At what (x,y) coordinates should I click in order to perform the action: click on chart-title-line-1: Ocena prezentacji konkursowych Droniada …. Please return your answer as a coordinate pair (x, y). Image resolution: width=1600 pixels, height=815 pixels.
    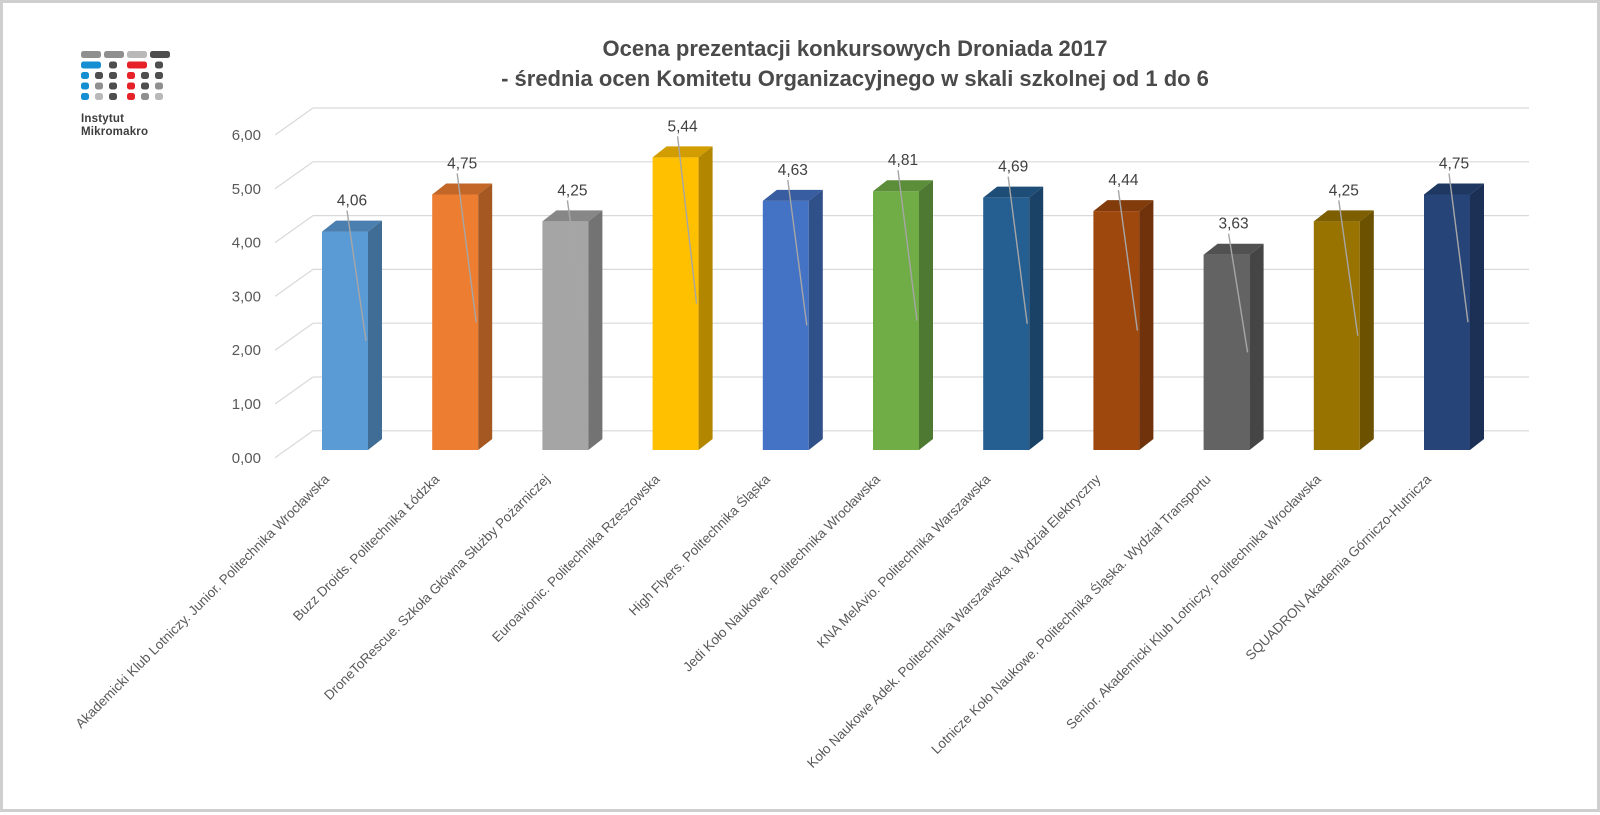
    Looking at the image, I should click on (855, 48).